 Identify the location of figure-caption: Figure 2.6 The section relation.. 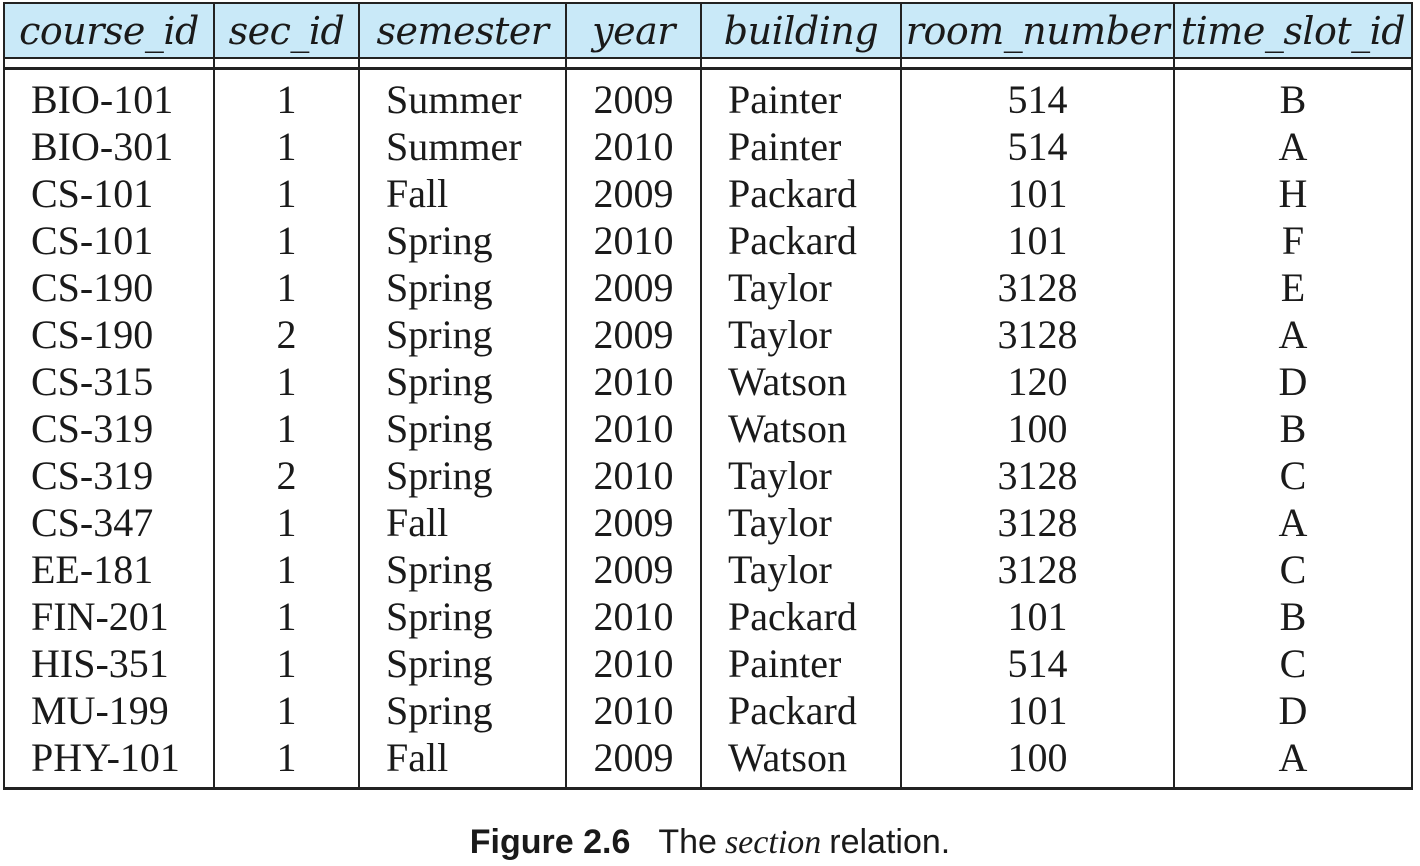
(710, 842).